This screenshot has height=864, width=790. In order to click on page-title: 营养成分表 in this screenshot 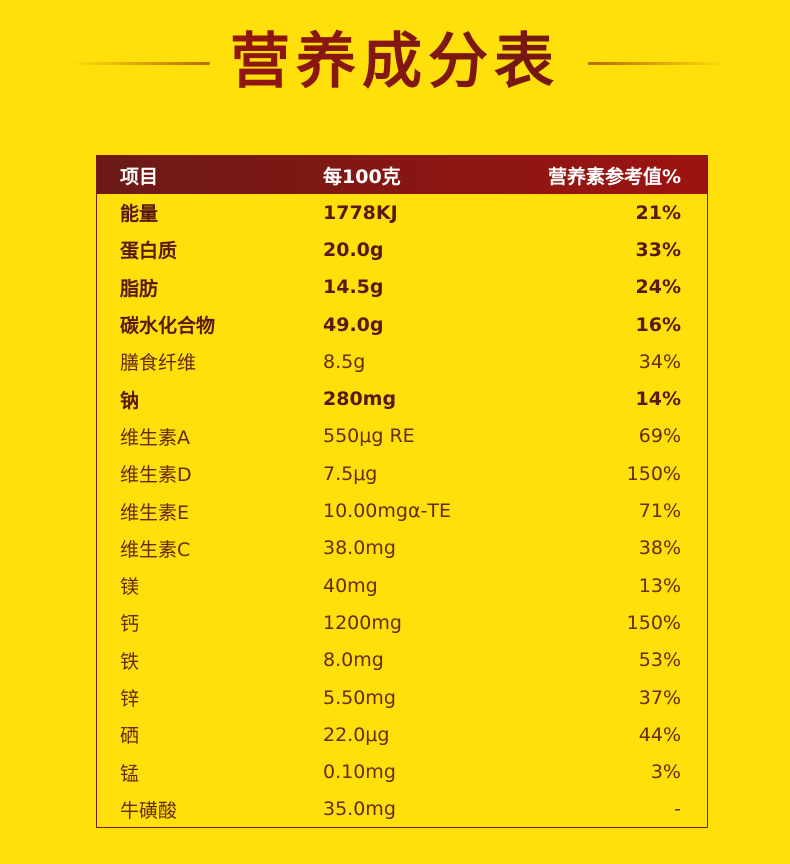, I will do `click(395, 62)`.